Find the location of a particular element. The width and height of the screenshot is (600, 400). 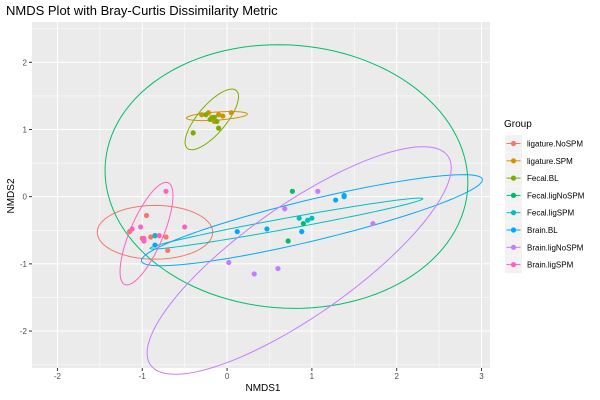

ellipse-brain-ligspm is located at coordinates (146, 233).